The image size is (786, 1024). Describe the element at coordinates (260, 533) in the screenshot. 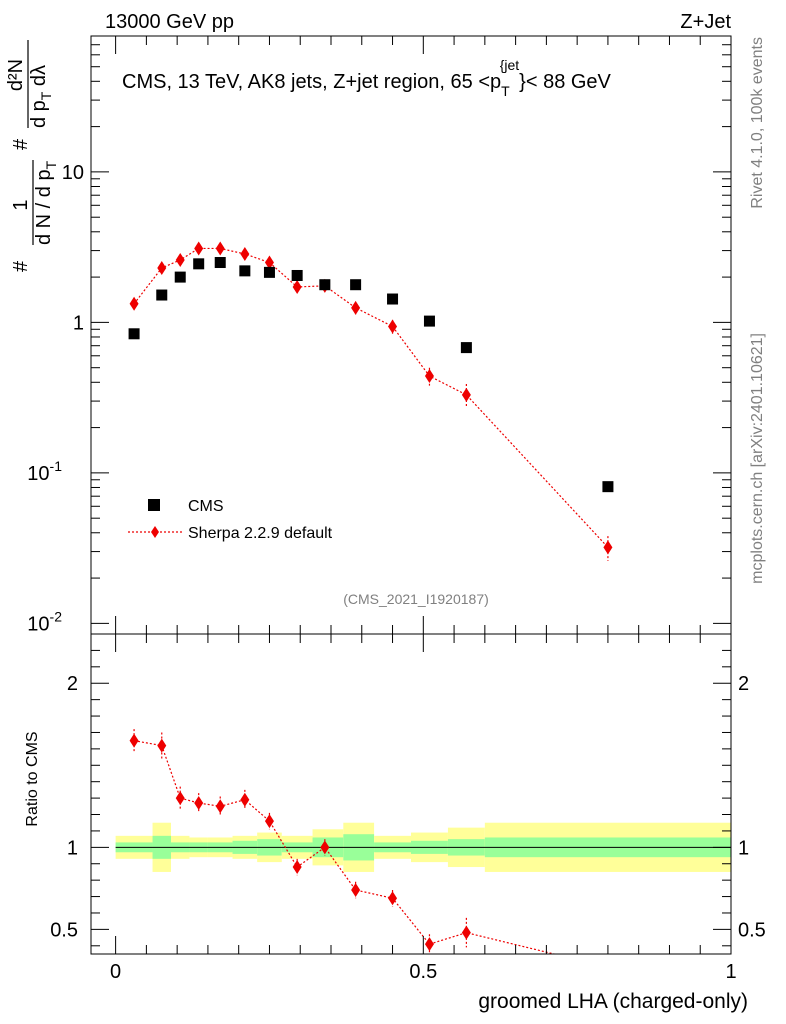

I see `legend-sherpa-label: Sherpa 2.2.9 default` at that location.